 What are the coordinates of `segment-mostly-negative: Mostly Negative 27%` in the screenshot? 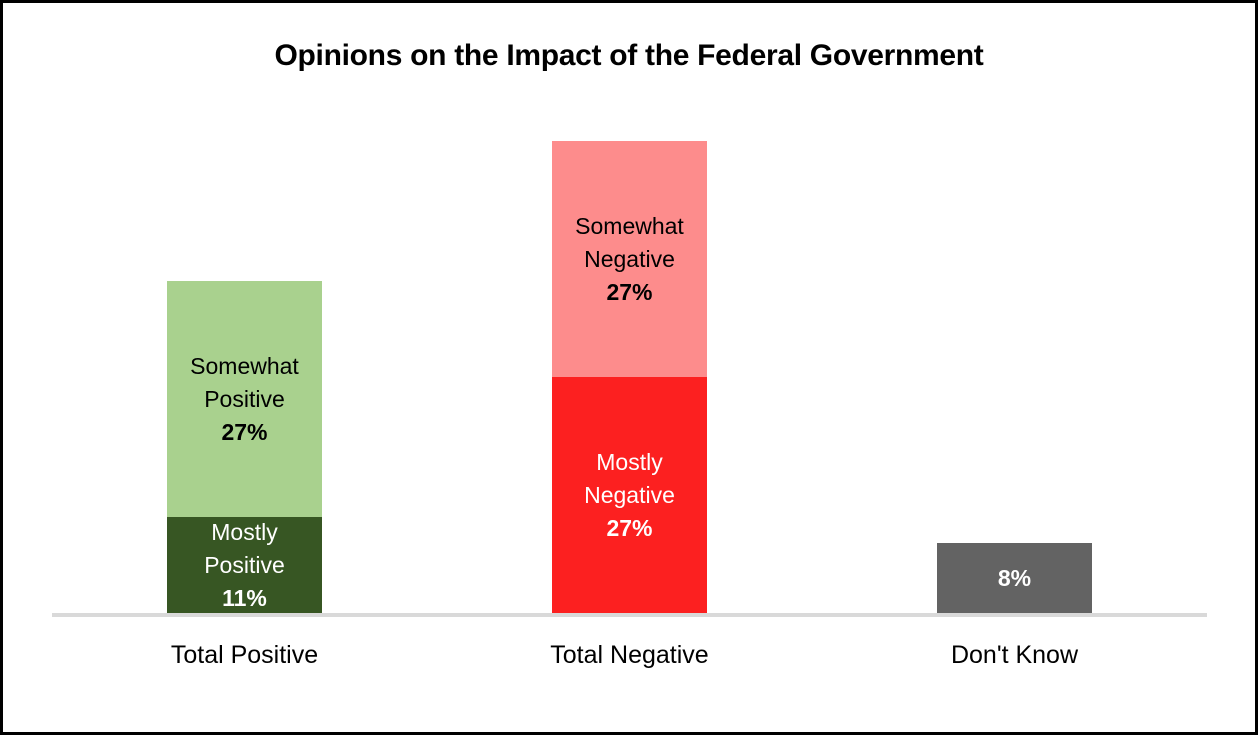 It's located at (629, 495).